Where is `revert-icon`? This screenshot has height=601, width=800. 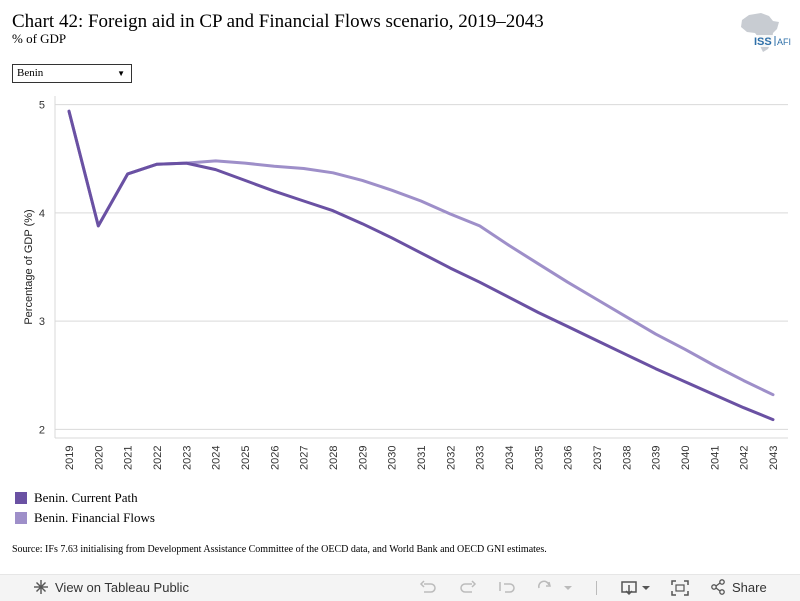
revert-icon is located at coordinates (507, 588).